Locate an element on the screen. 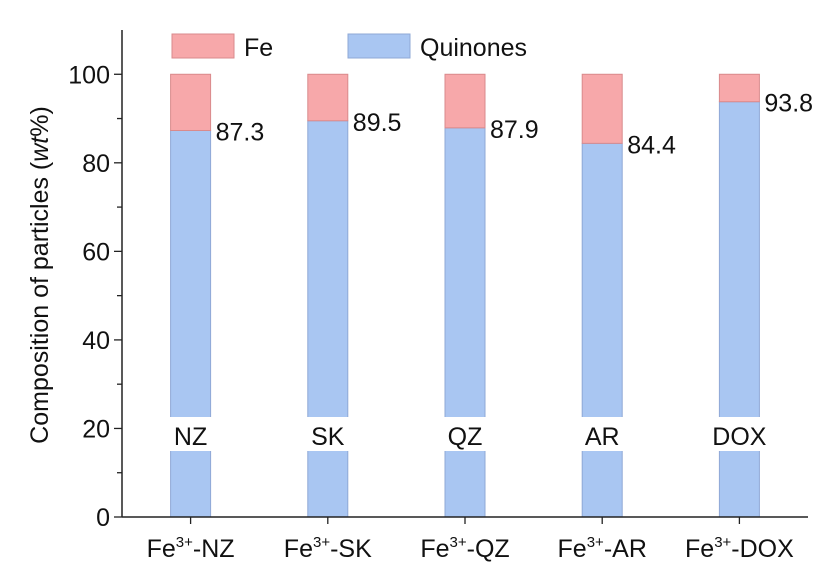 The image size is (836, 583). y-axis-label: Composition of particles (wt%) is located at coordinates (40, 275).